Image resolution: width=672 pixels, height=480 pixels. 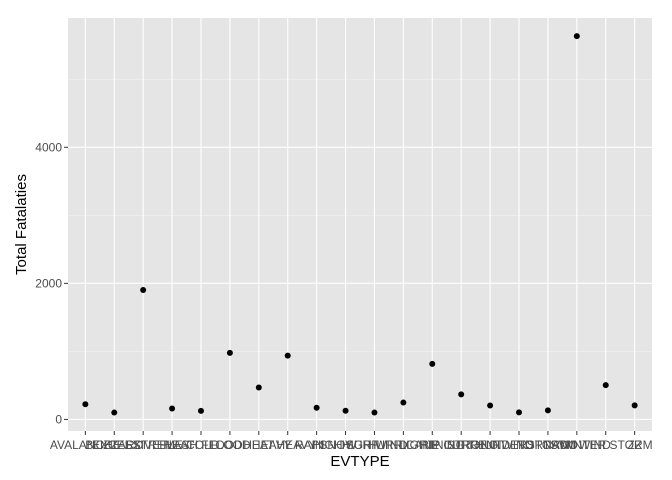 I want to click on x-tick-label: EXTREME COLD, so click(x=172, y=445).